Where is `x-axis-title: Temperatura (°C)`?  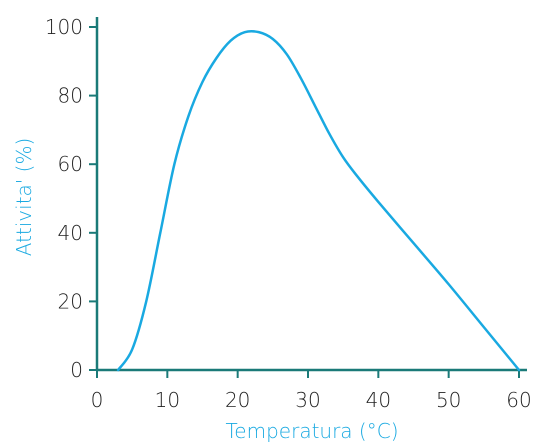 x-axis-title: Temperatura (°C) is located at coordinates (311, 431).